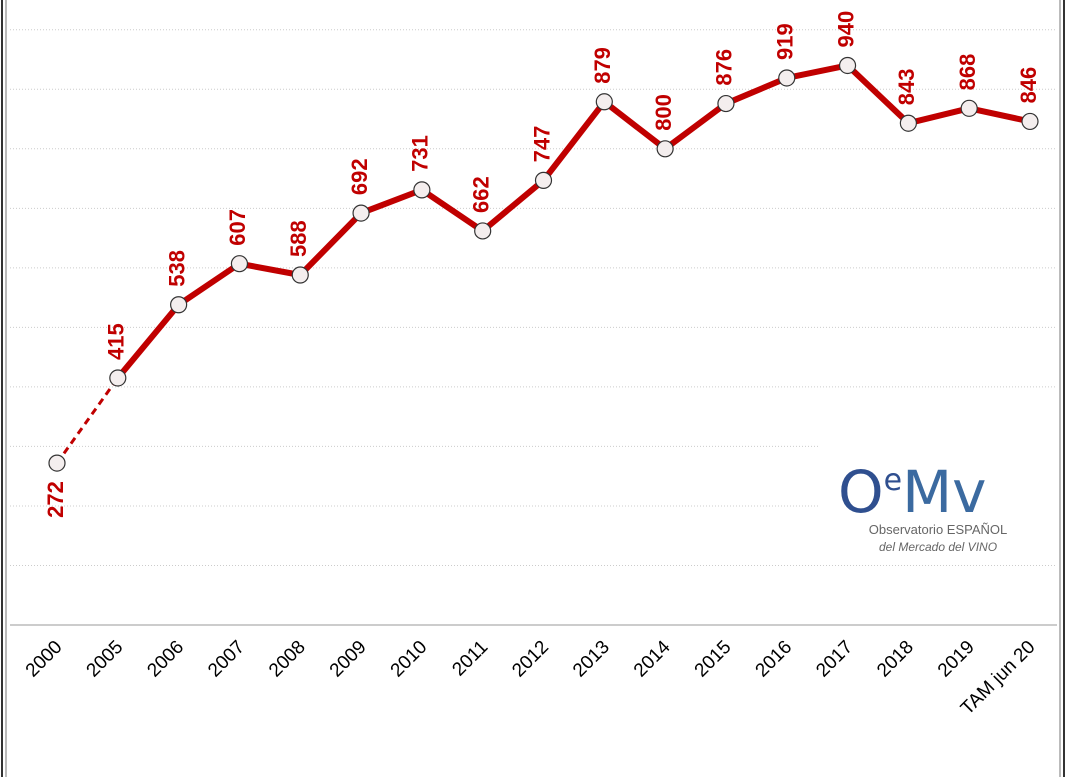 This screenshot has width=1067, height=777. What do you see at coordinates (420, 153) in the screenshot?
I see `data-label: 731` at bounding box center [420, 153].